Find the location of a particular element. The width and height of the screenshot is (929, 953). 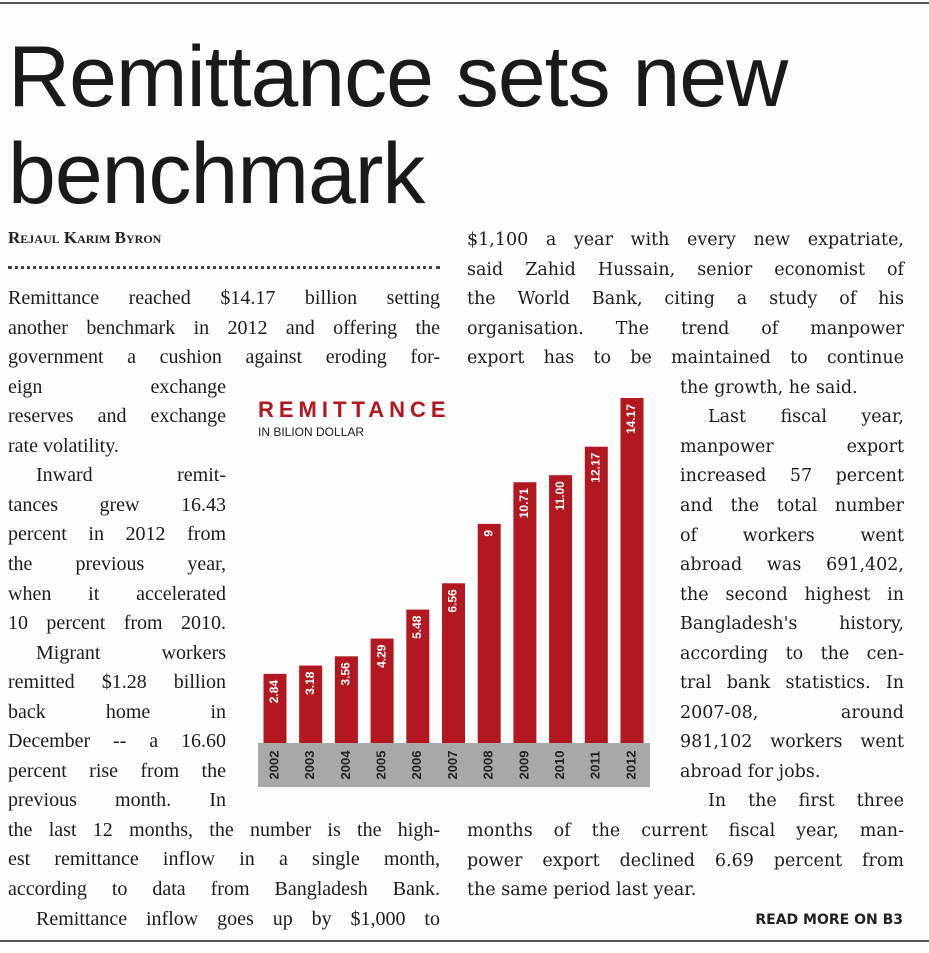

value-label: 3.56 is located at coordinates (346, 674).